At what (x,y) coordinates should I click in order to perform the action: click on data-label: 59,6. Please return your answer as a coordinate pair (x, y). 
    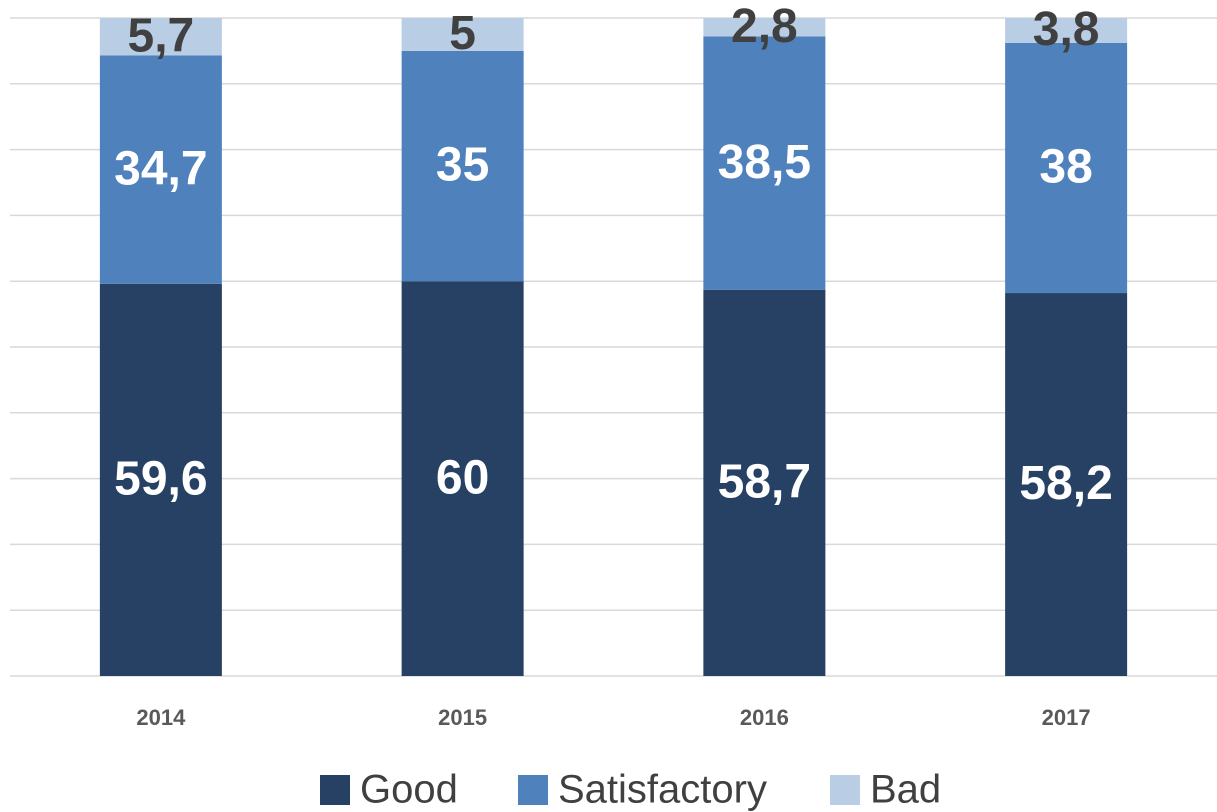
    Looking at the image, I should click on (160, 479).